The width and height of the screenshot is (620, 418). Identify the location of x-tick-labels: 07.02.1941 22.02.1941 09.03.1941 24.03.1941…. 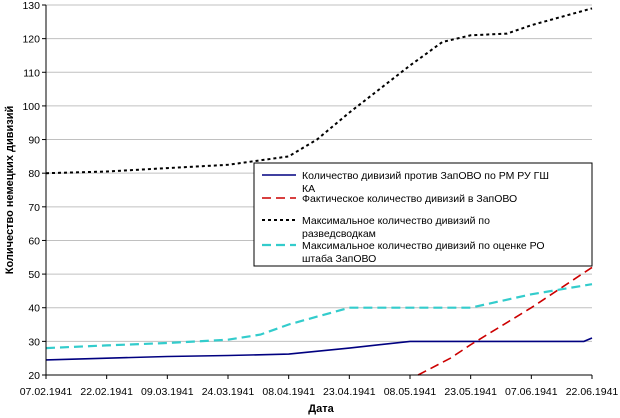
(319, 392).